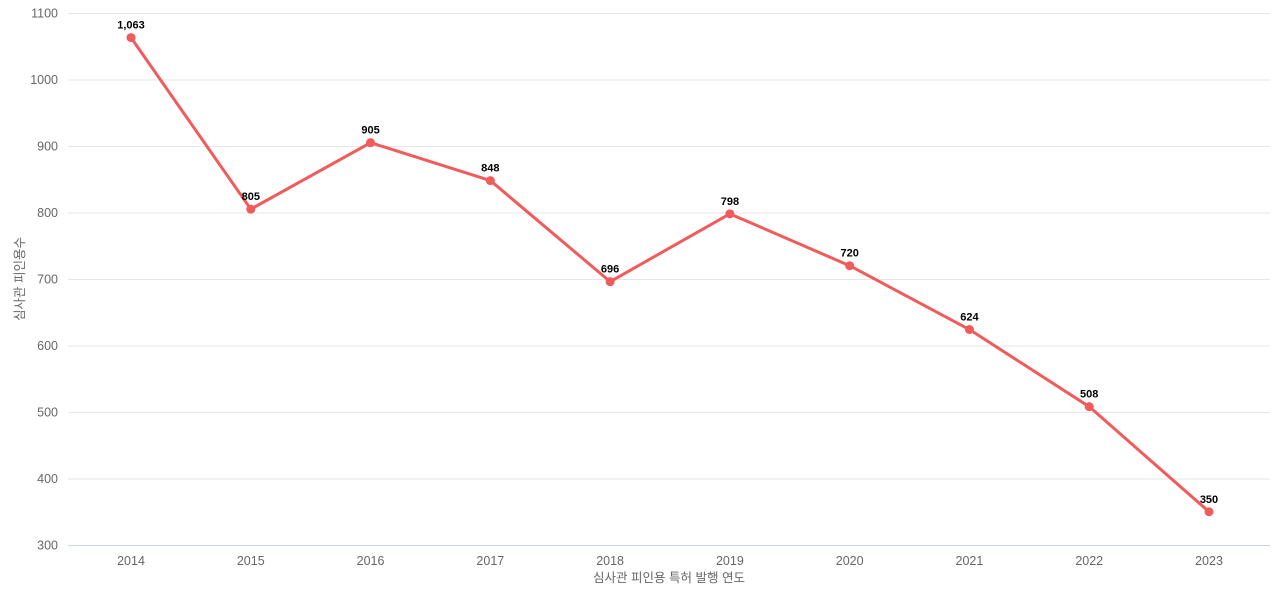 The height and width of the screenshot is (600, 1280). Describe the element at coordinates (251, 561) in the screenshot. I see `x-tick-label: 2015` at that location.